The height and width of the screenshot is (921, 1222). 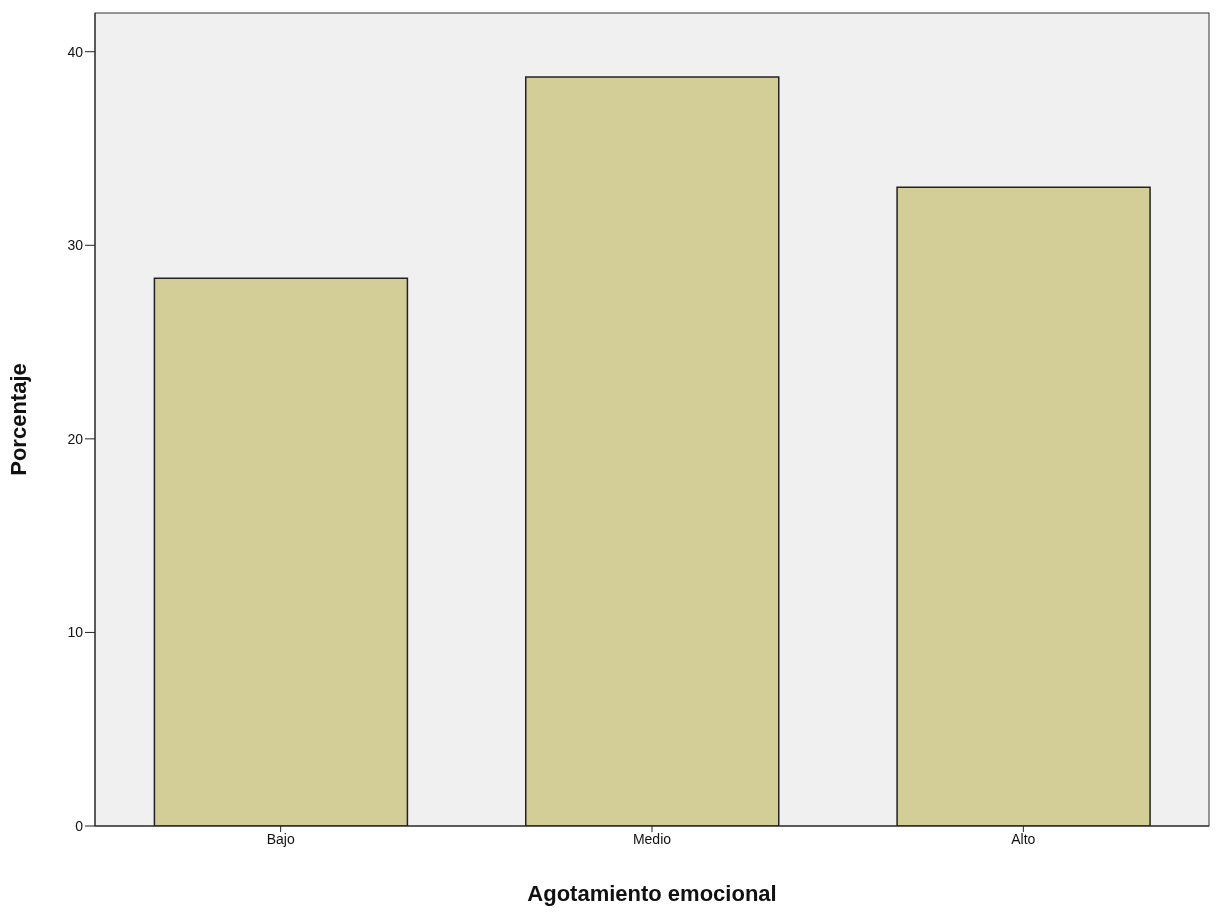 What do you see at coordinates (1023, 838) in the screenshot?
I see `x-tick-label: Alto` at bounding box center [1023, 838].